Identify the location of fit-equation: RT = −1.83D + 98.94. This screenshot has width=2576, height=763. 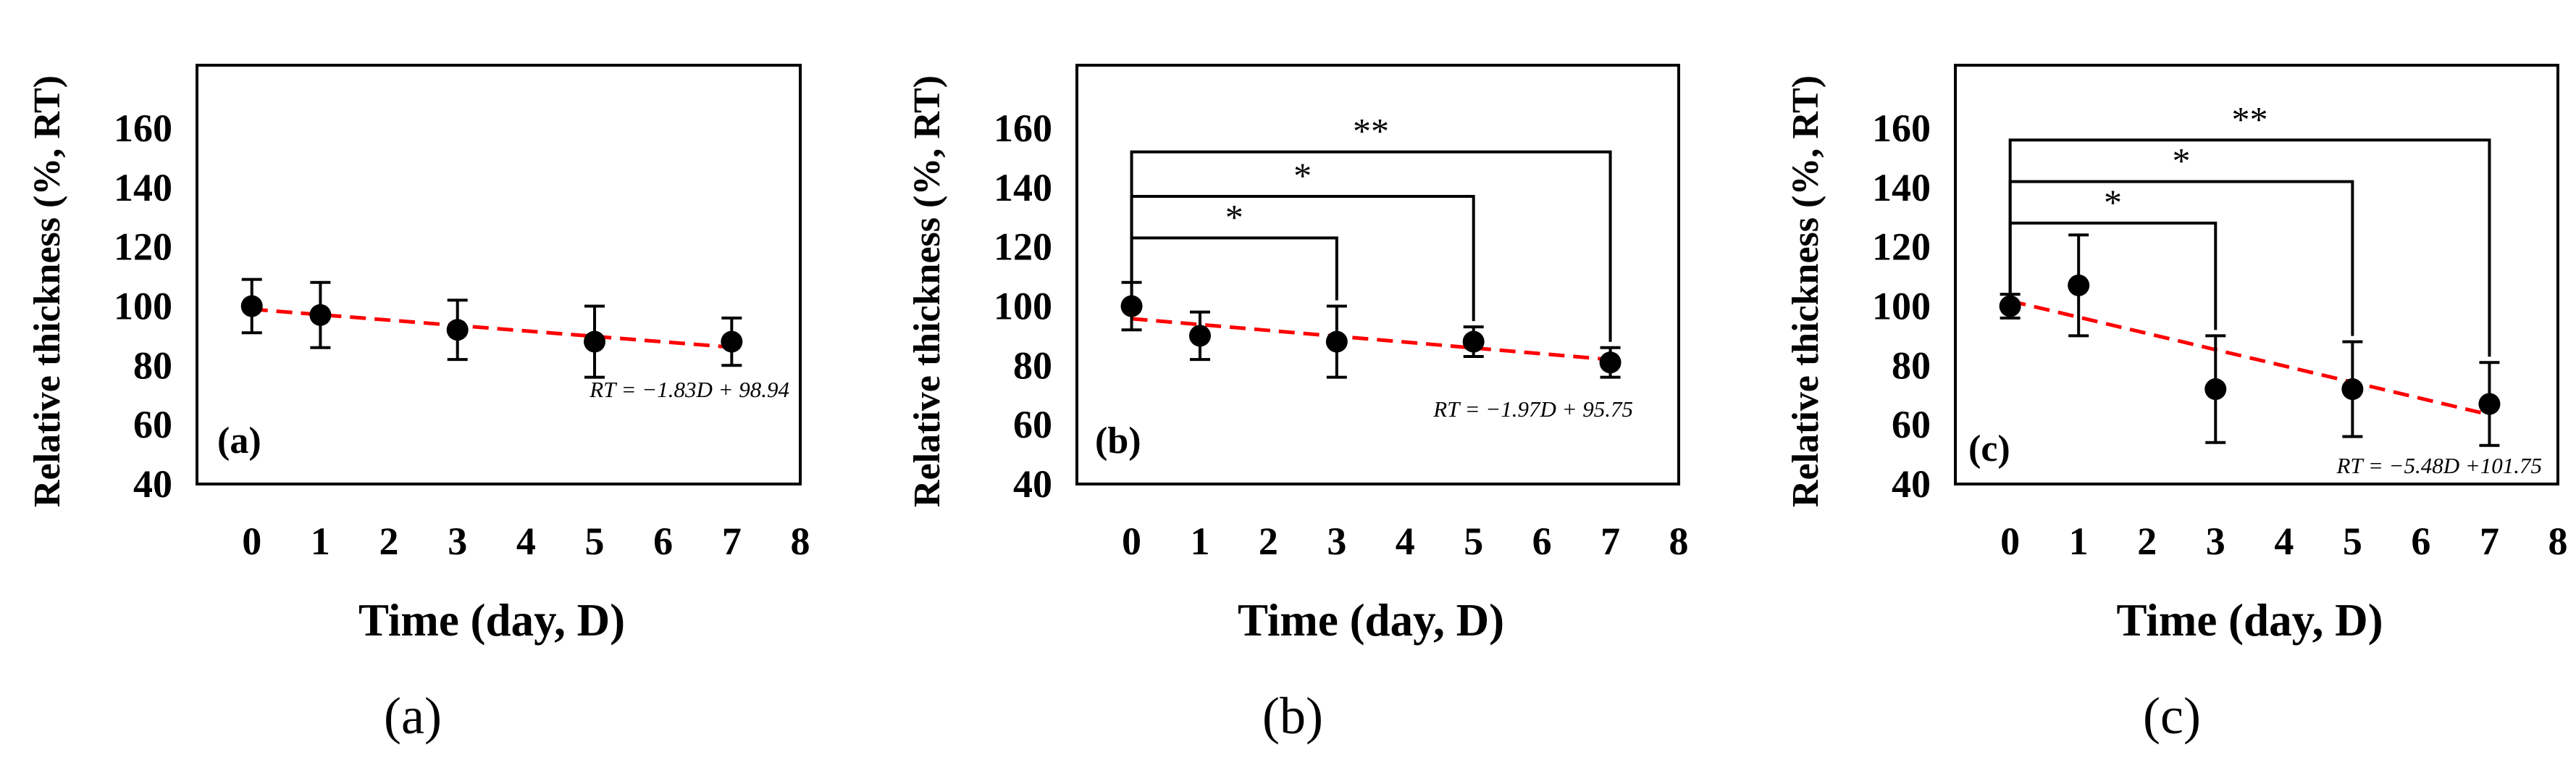
(689, 389).